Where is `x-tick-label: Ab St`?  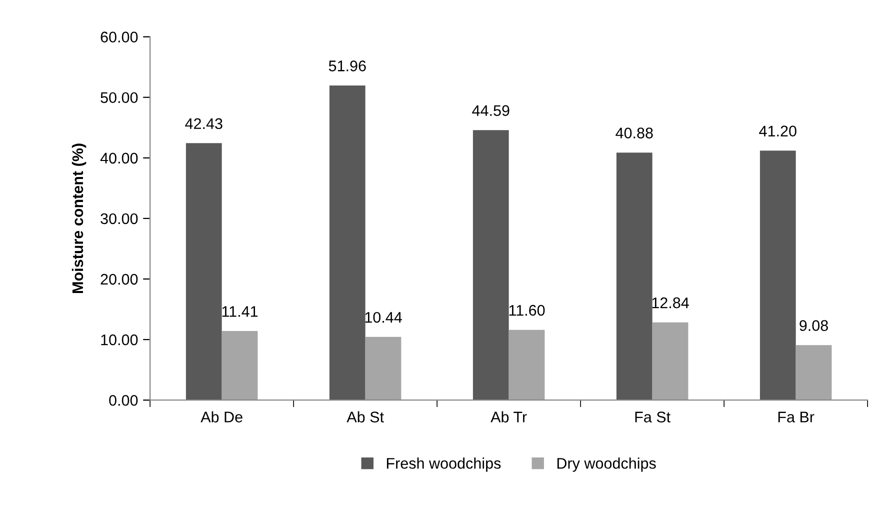
x-tick-label: Ab St is located at coordinates (365, 416).